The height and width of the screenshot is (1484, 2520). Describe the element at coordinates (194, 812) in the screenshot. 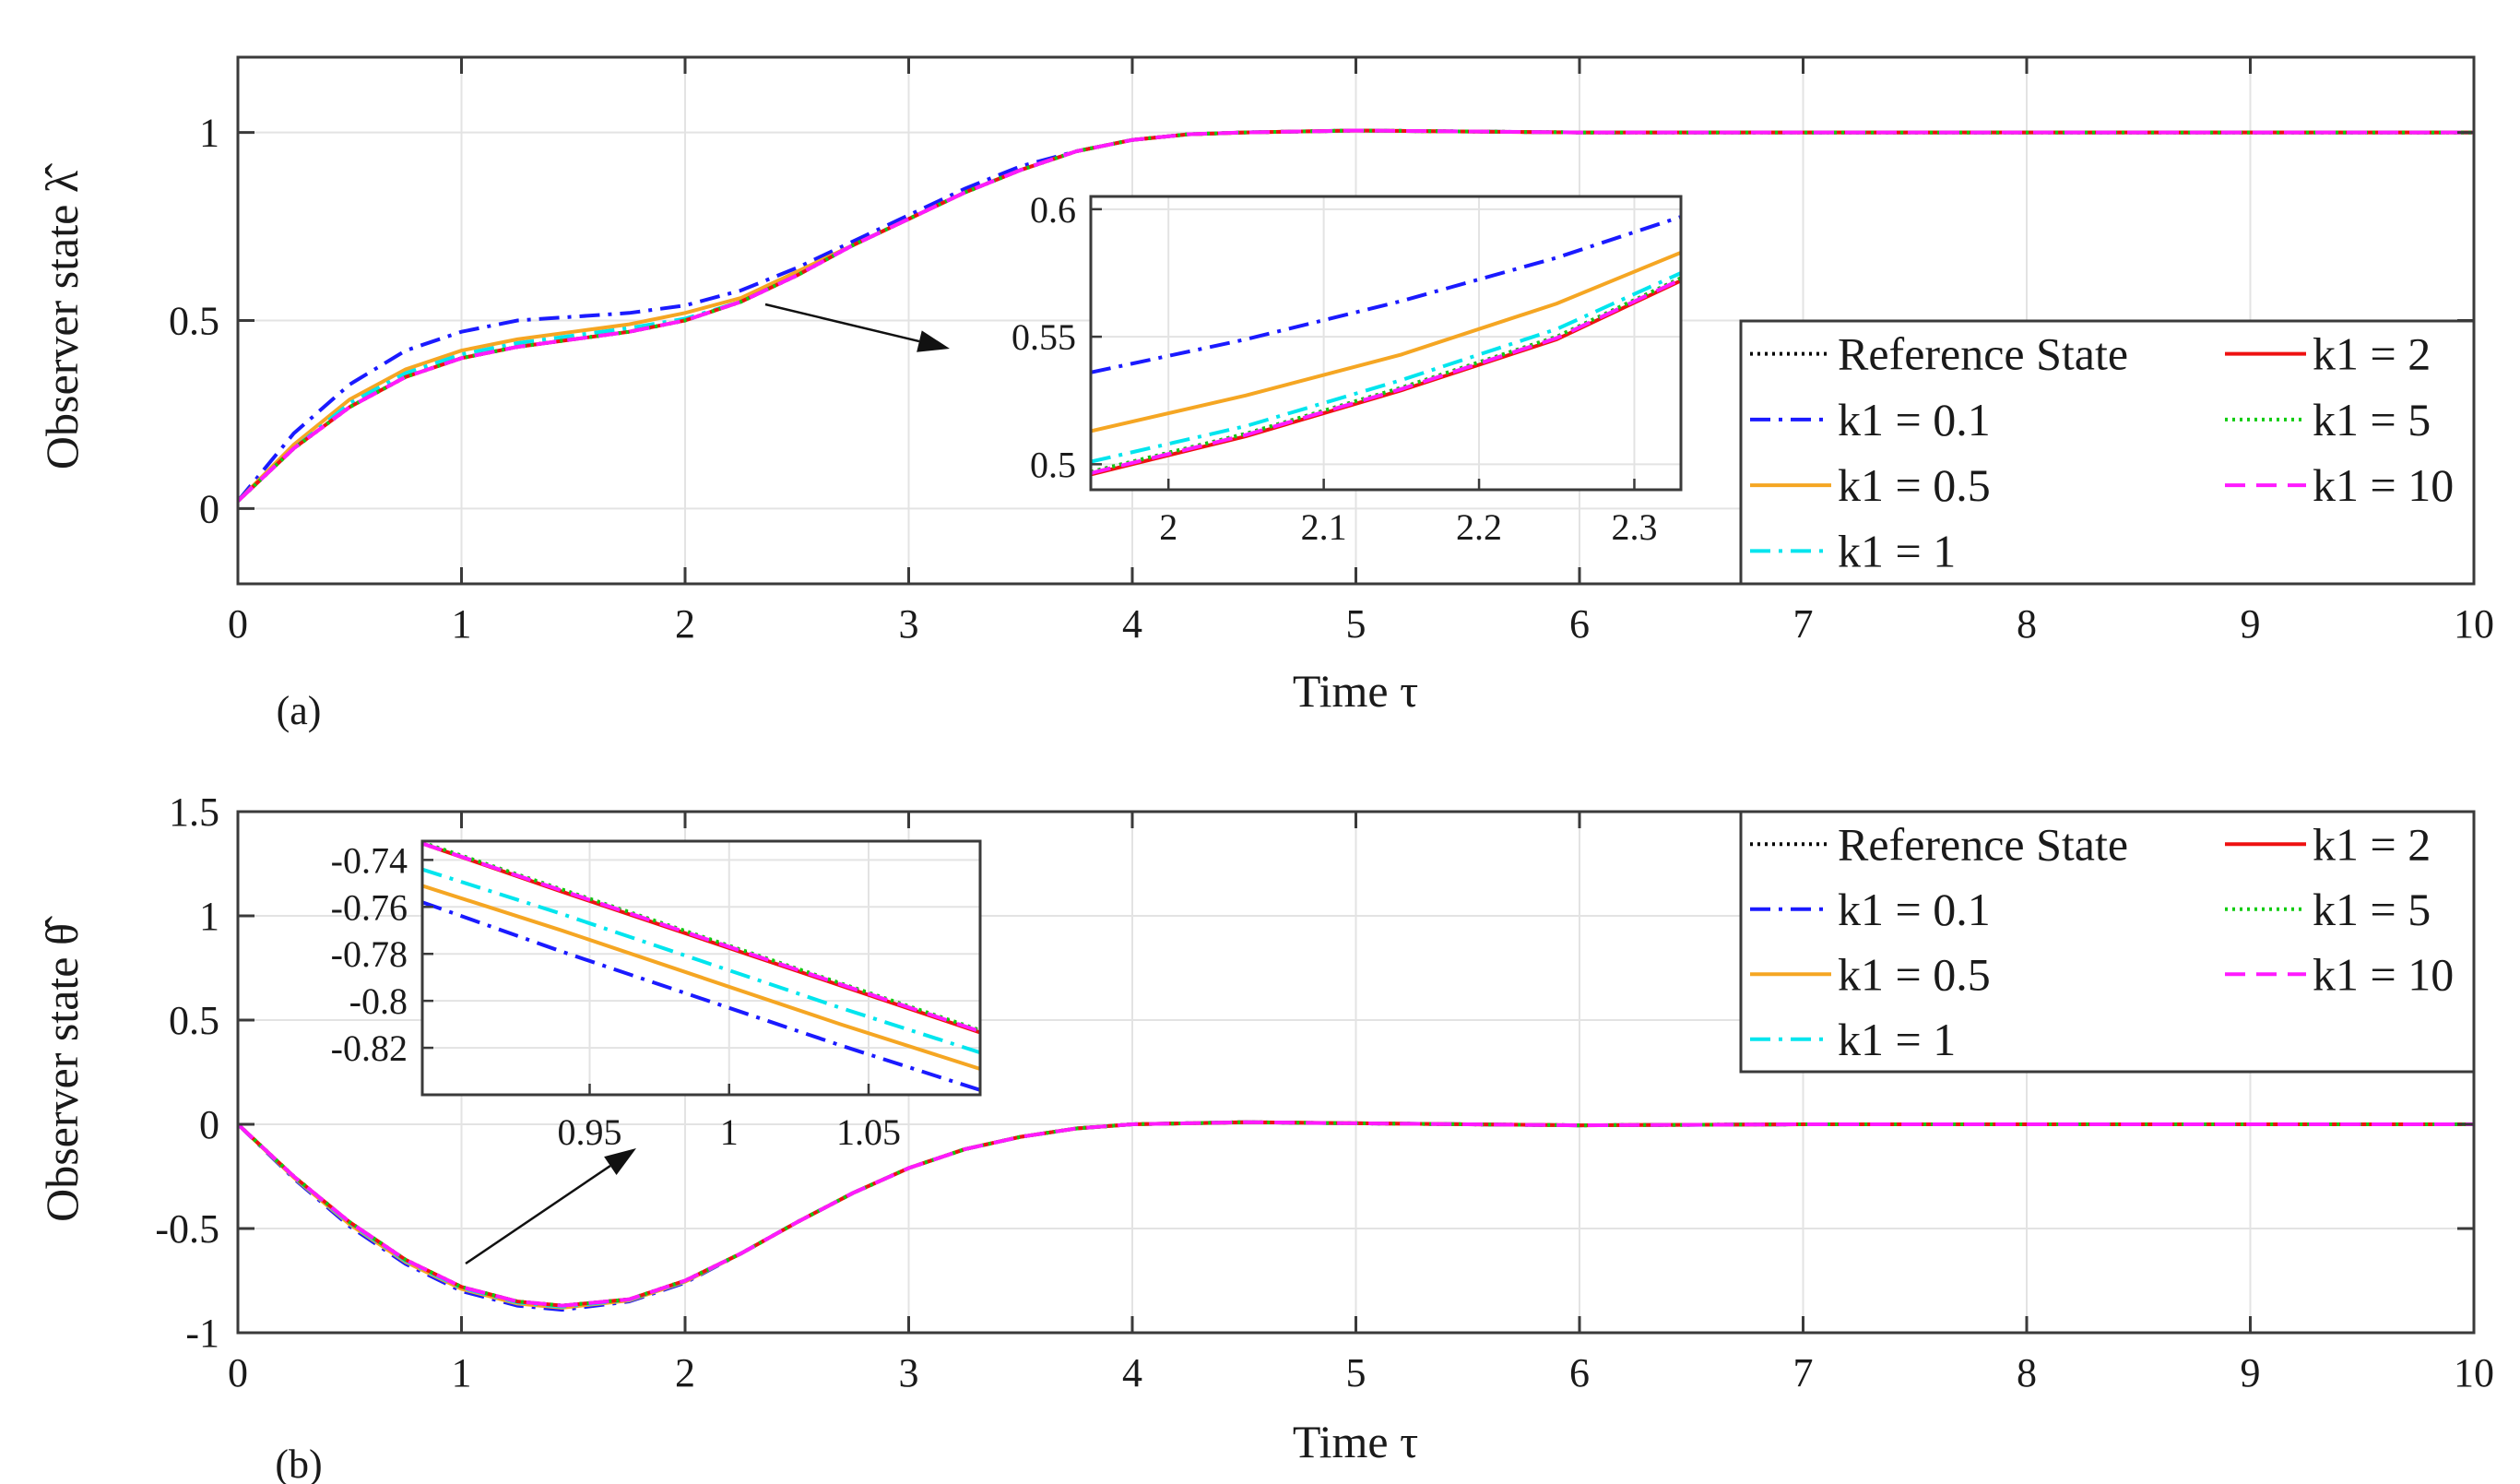

I see `y-tick-label: 1.5` at that location.